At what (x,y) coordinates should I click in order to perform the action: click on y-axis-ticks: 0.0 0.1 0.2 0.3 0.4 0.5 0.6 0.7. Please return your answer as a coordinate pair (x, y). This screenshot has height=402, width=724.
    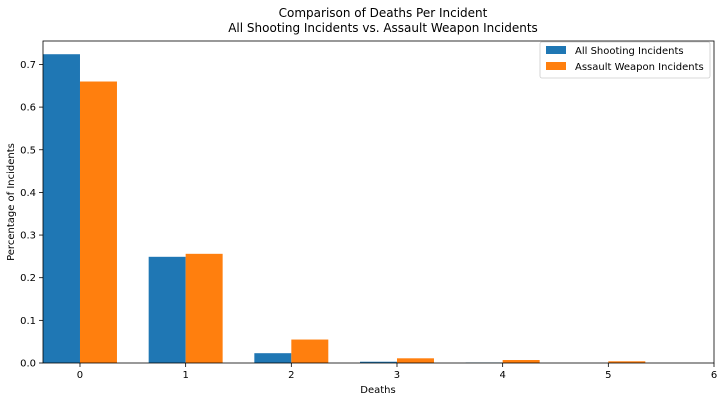
    Looking at the image, I should click on (31, 215).